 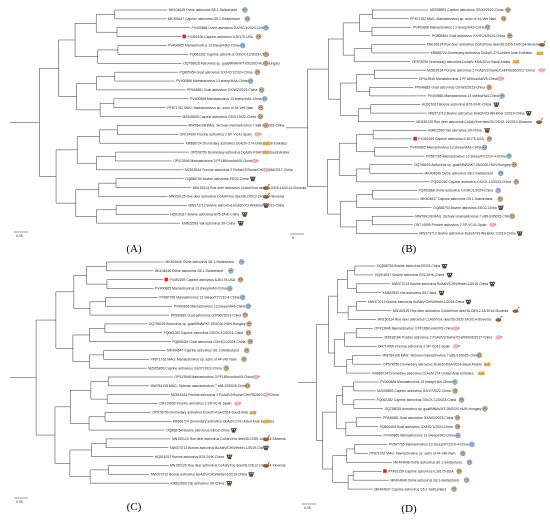 I want to click on tree-tip: KM822593 Yak astrovirus S9-China, so click(x=213, y=223).